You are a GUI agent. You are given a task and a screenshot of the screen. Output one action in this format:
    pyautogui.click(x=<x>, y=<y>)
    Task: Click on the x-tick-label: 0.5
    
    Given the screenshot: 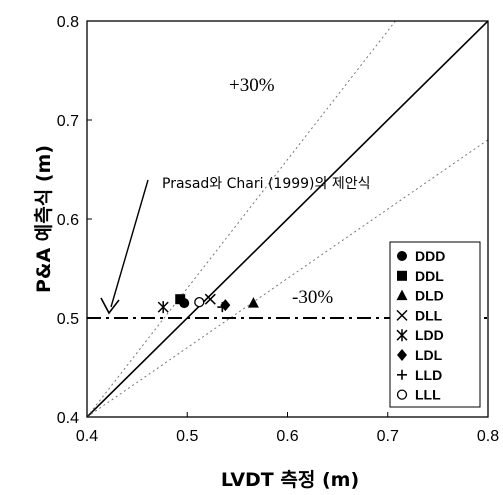 What is the action you would take?
    pyautogui.click(x=187, y=436)
    